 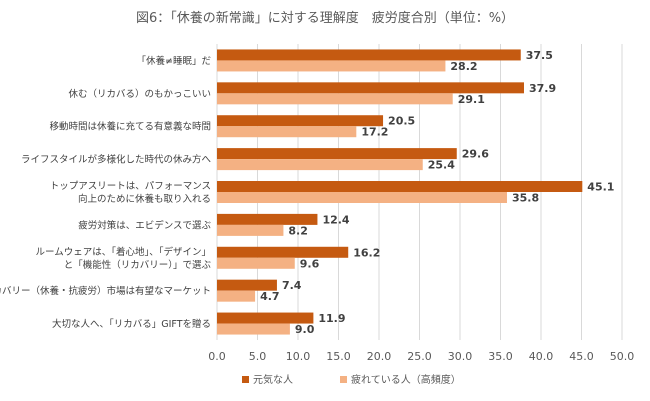 I want to click on data-label: 29.6, so click(x=475, y=154).